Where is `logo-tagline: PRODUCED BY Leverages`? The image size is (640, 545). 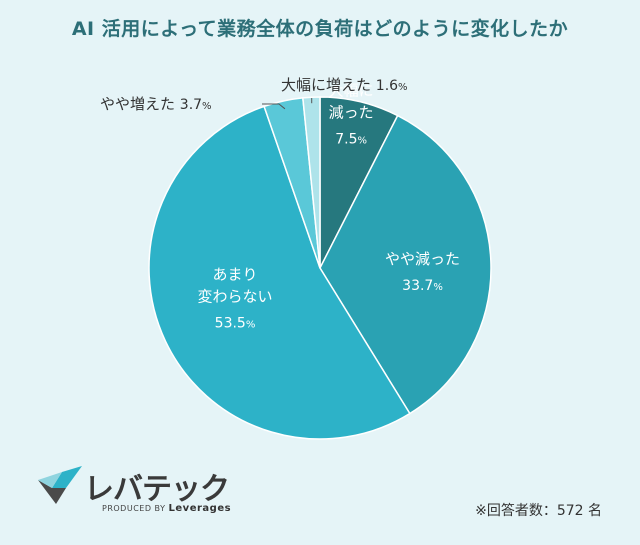 logo-tagline: PRODUCED BY Leverages is located at coordinates (166, 508).